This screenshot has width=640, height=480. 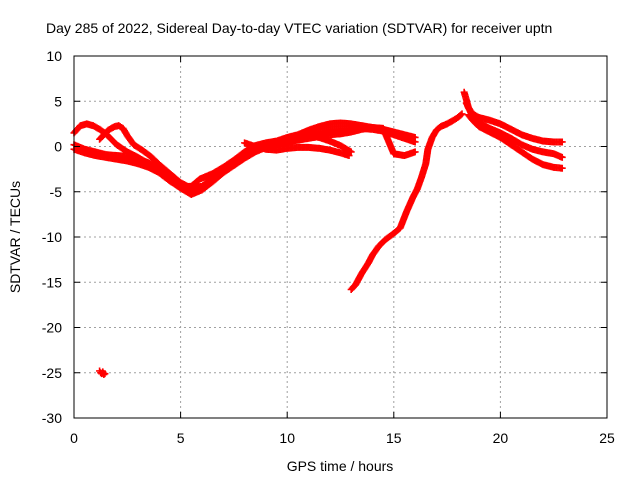 What do you see at coordinates (15, 237) in the screenshot?
I see `y-axis-label: SDTVAR / TECUs` at bounding box center [15, 237].